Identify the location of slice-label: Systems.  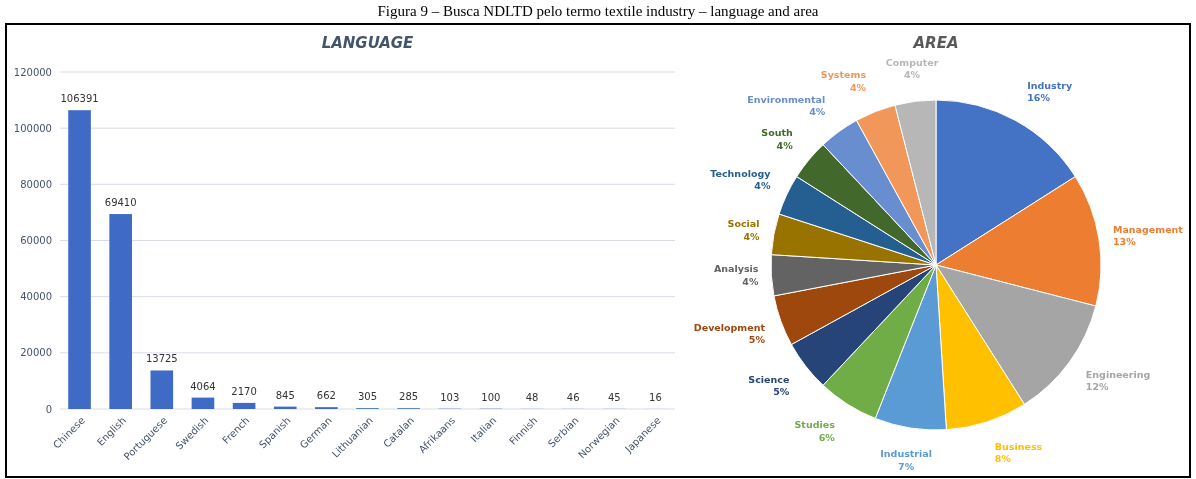
(843, 75).